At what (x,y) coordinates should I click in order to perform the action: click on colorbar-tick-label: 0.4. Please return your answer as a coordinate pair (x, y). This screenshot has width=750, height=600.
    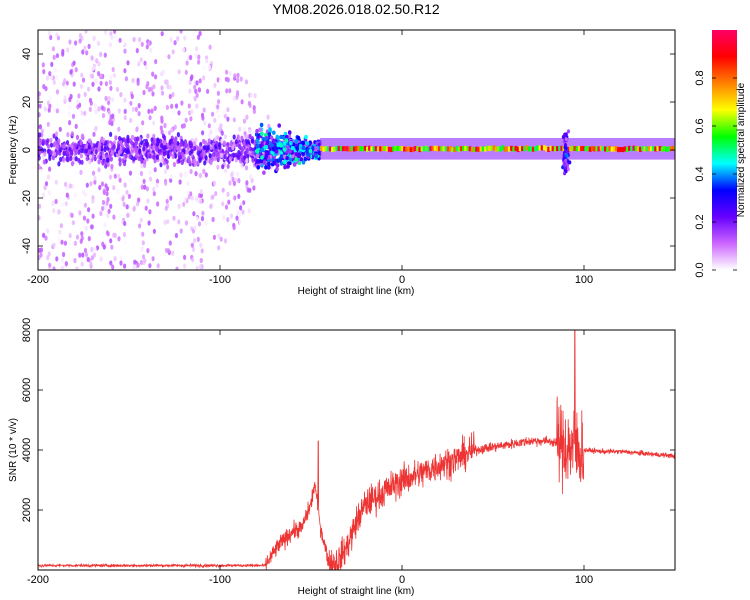
    Looking at the image, I should click on (700, 173).